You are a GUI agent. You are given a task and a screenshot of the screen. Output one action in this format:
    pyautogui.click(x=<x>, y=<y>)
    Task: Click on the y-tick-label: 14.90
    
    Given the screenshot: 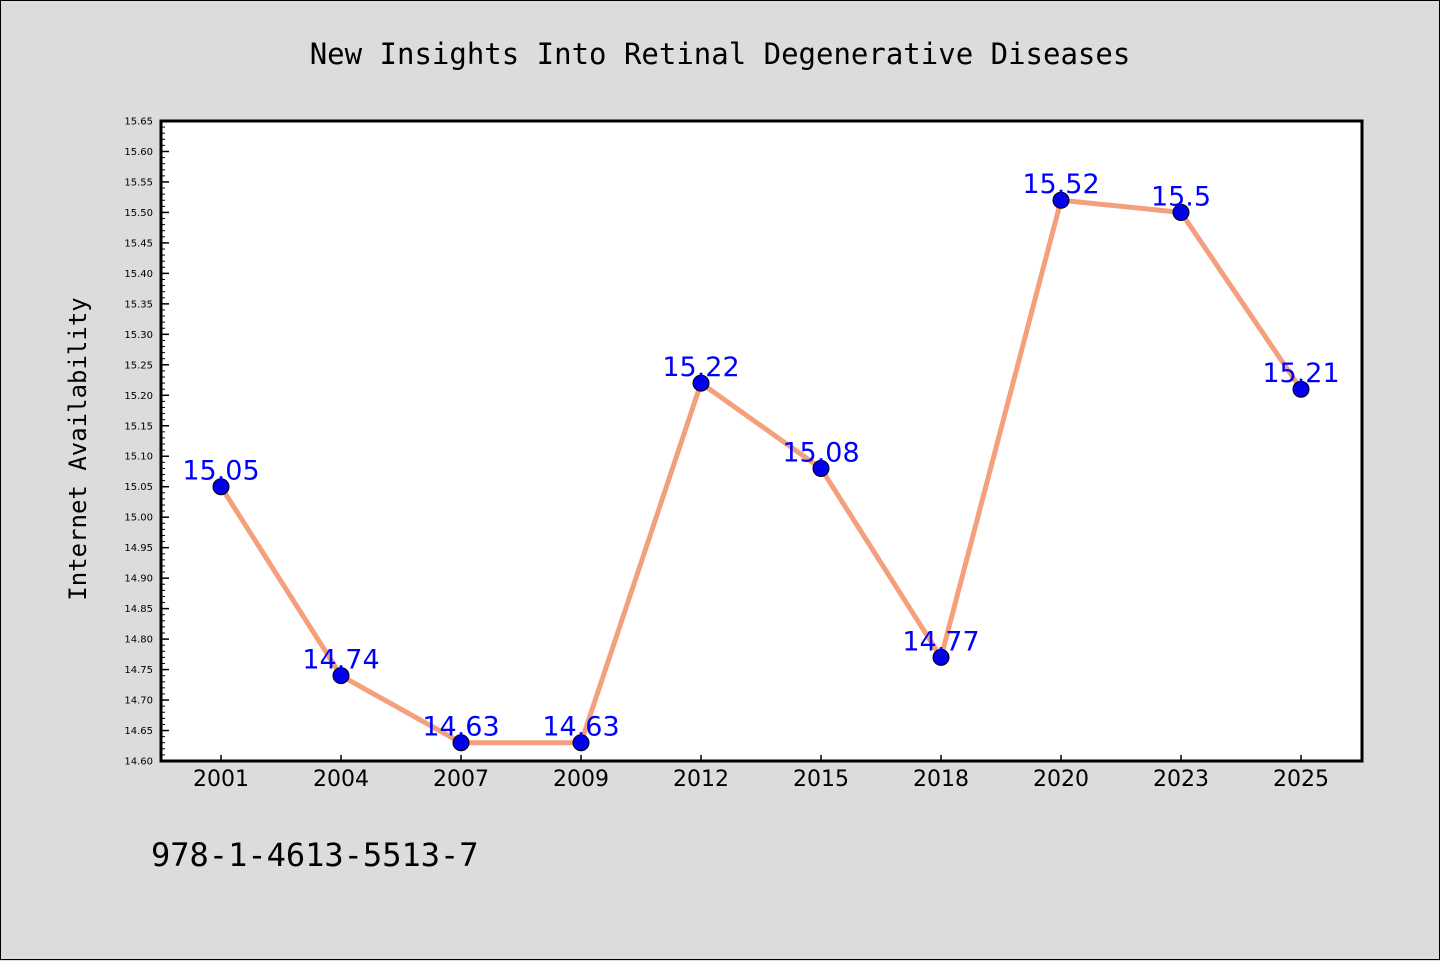 What is the action you would take?
    pyautogui.click(x=138, y=579)
    